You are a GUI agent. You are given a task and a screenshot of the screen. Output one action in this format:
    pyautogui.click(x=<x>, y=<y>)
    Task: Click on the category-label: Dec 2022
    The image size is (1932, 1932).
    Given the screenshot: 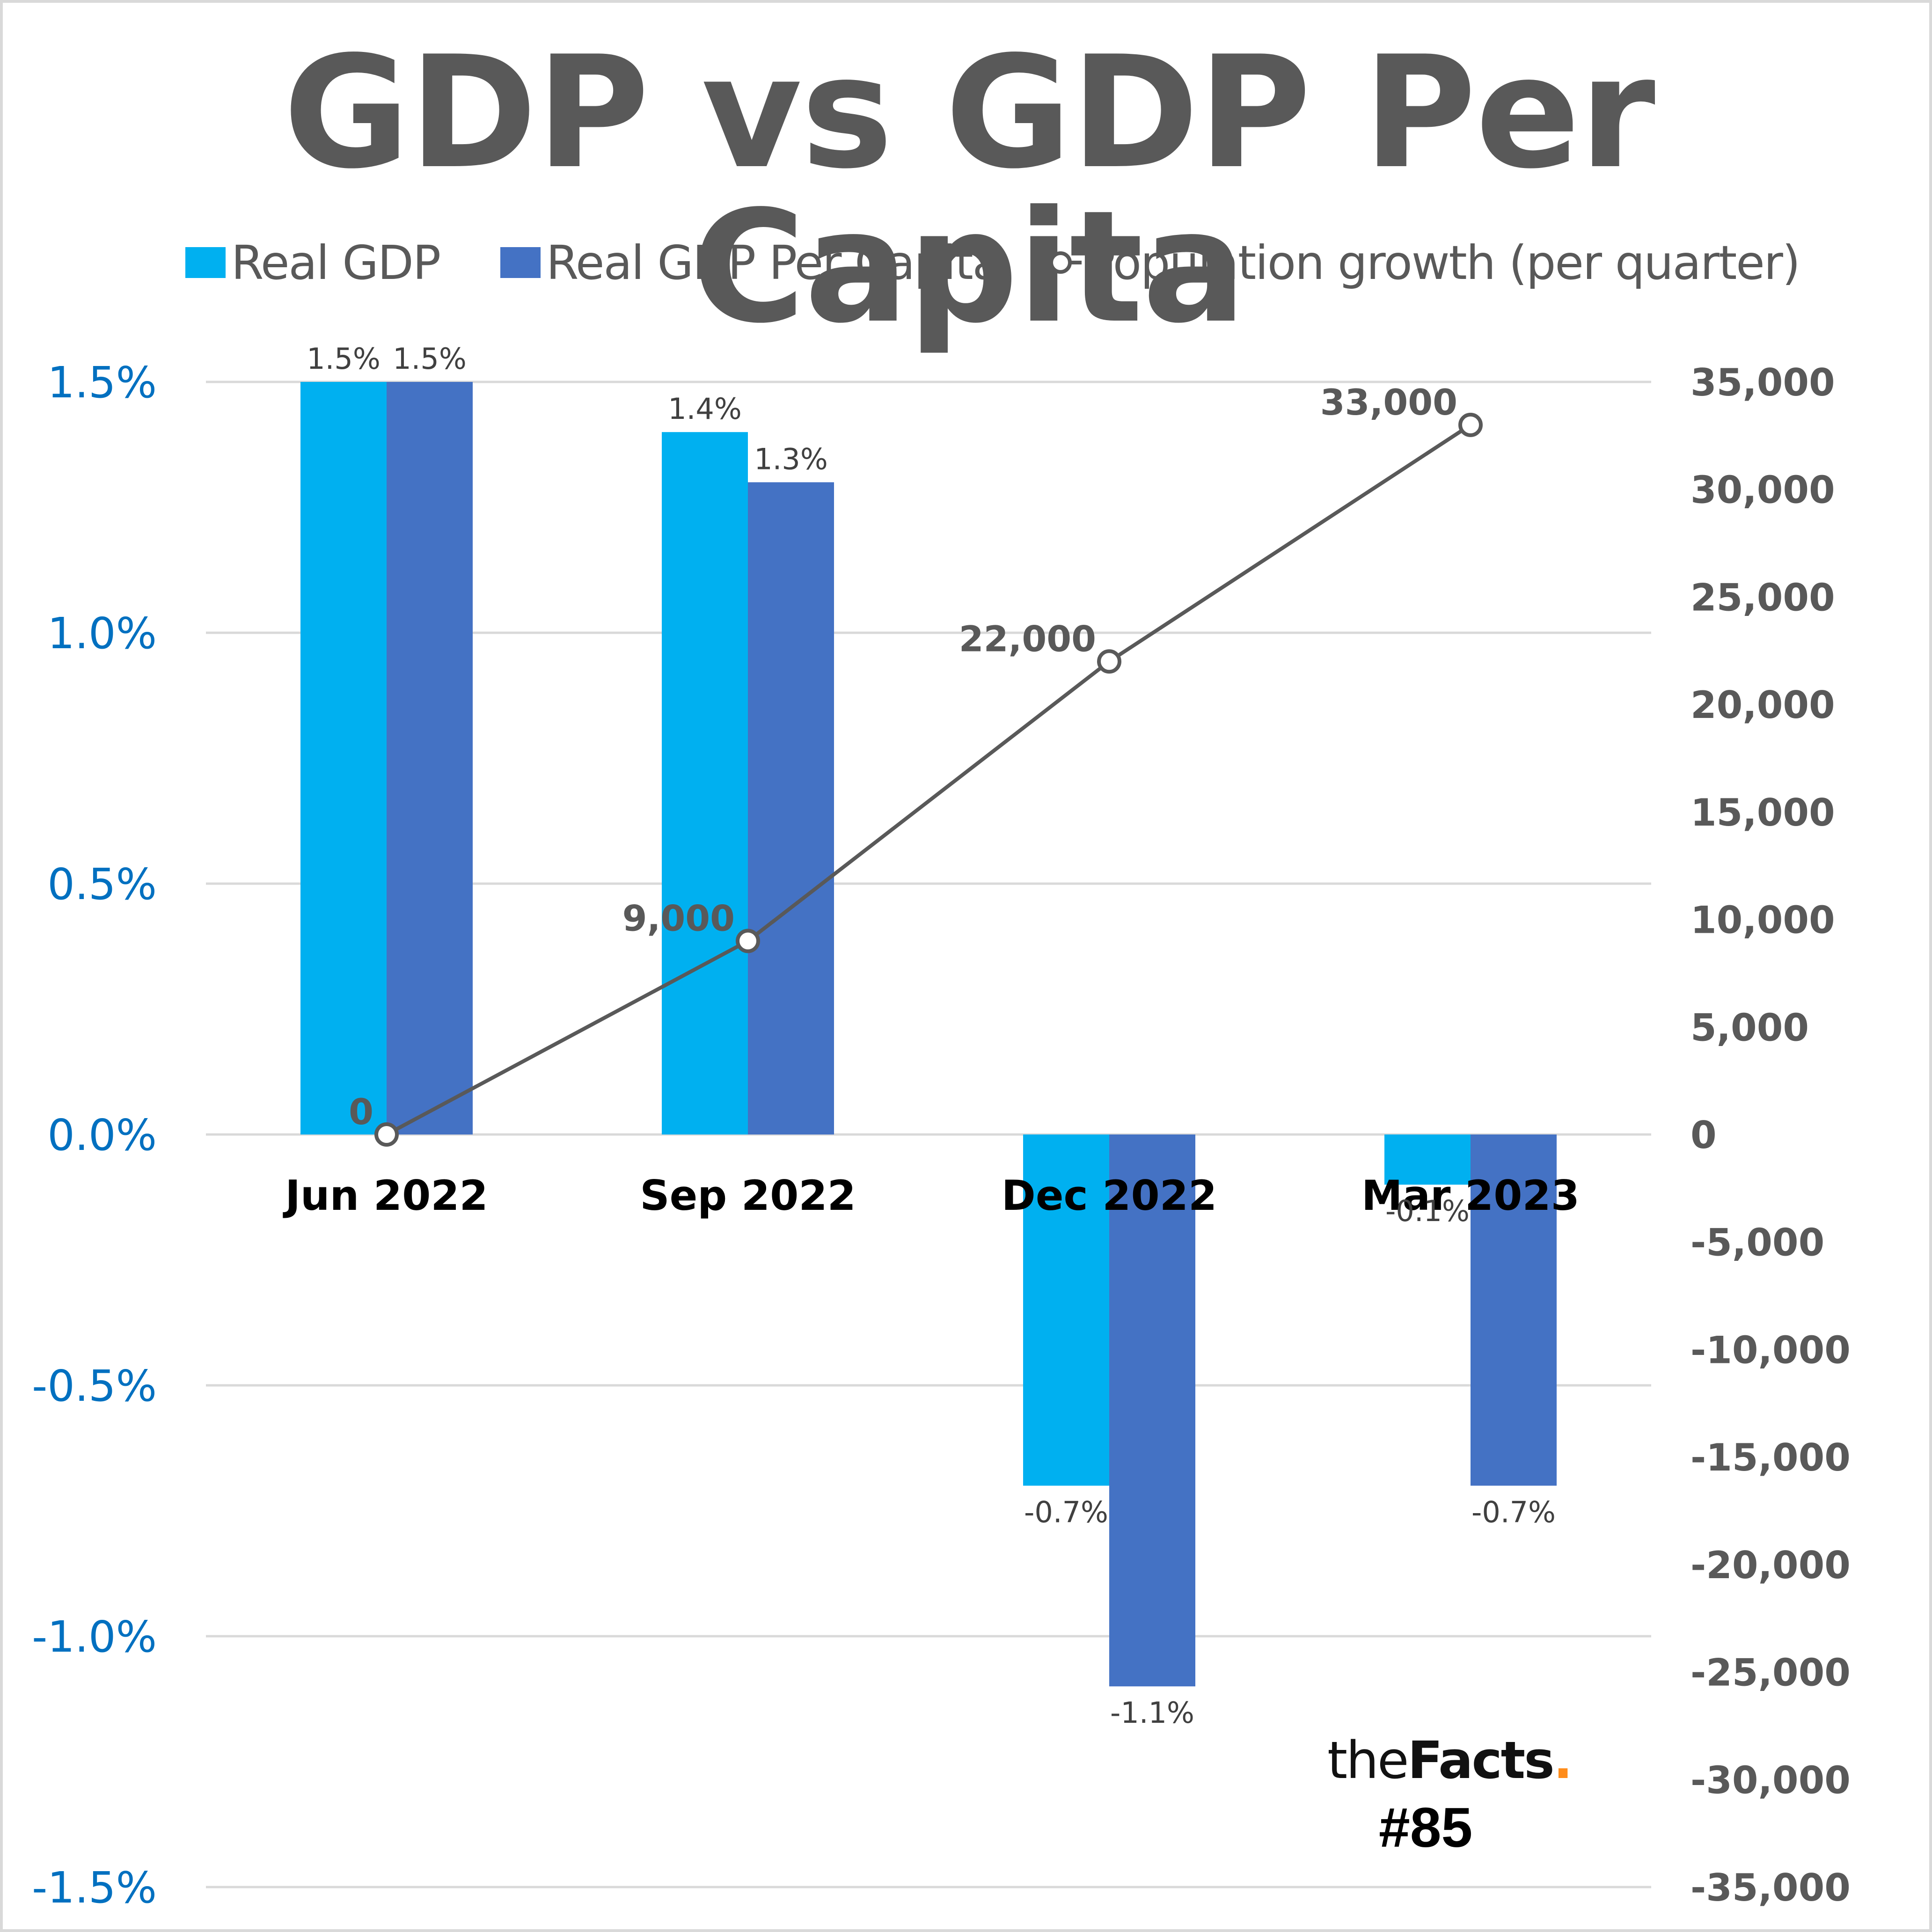 What is the action you would take?
    pyautogui.click(x=1109, y=1195)
    